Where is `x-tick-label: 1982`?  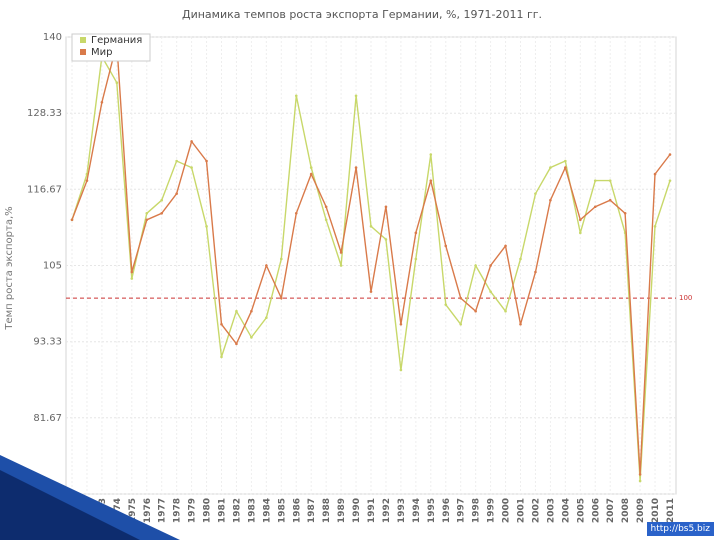 x-tick-label: 1982 is located at coordinates (237, 510).